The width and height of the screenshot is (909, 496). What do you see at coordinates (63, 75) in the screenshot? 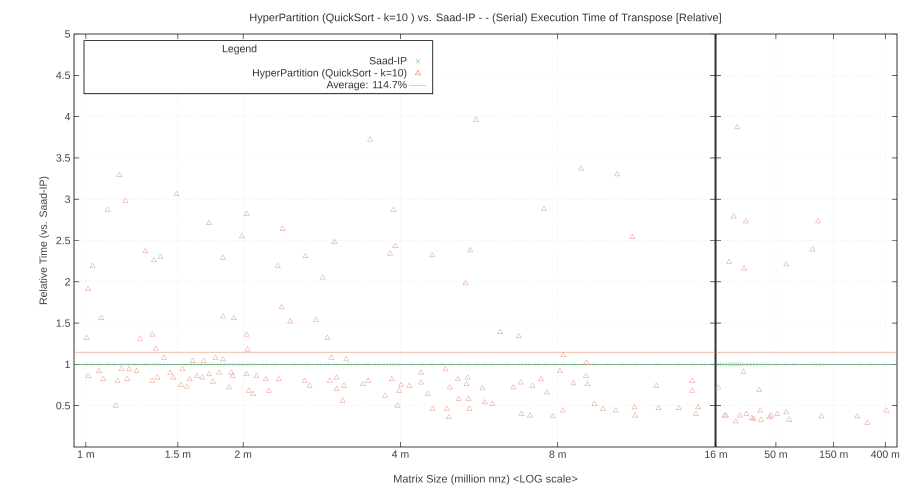
I see `y-tick-label: 4.5` at bounding box center [63, 75].